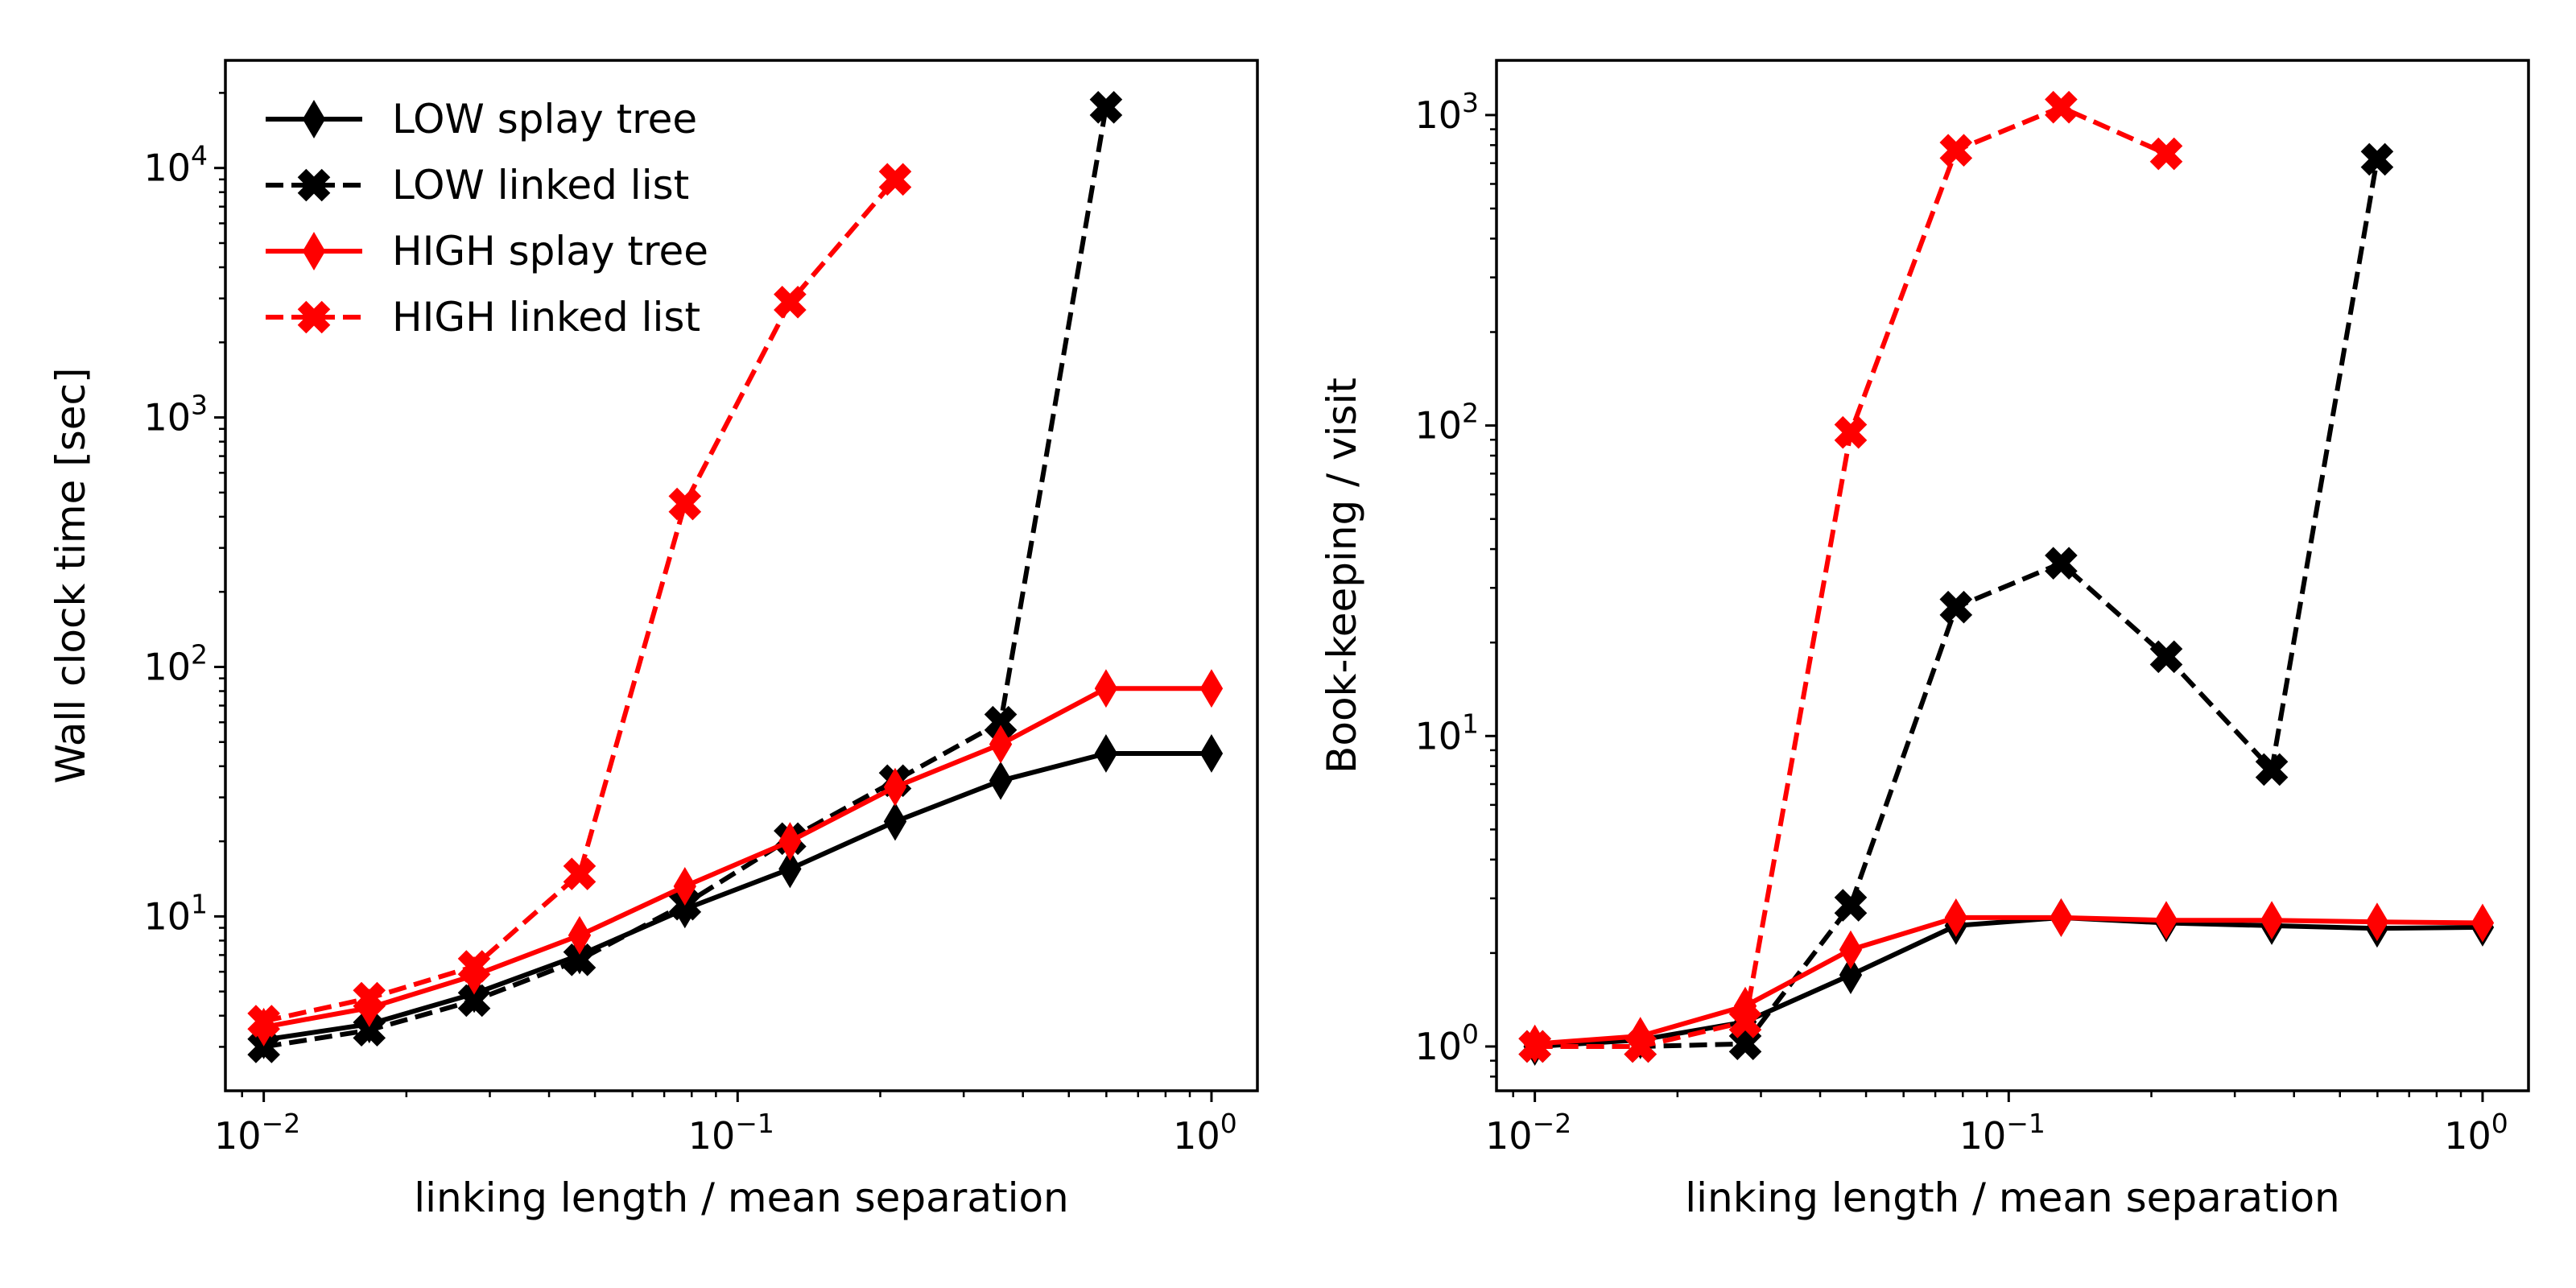 This screenshot has width=2576, height=1288. What do you see at coordinates (1470, 1034) in the screenshot?
I see `y-tick-label-exp: 0` at bounding box center [1470, 1034].